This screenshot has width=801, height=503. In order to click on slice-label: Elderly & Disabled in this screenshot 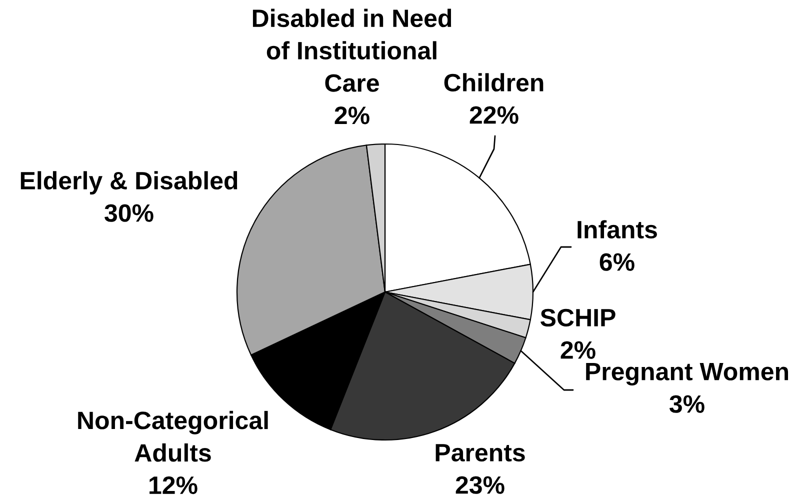, I will do `click(129, 182)`.